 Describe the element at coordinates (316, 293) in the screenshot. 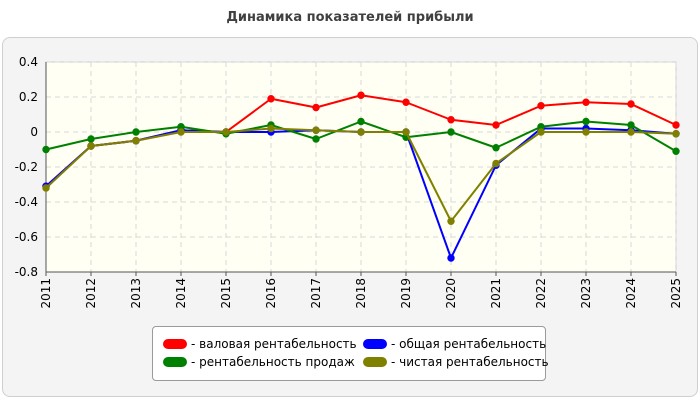

I see `x-tick-label: 2017` at that location.